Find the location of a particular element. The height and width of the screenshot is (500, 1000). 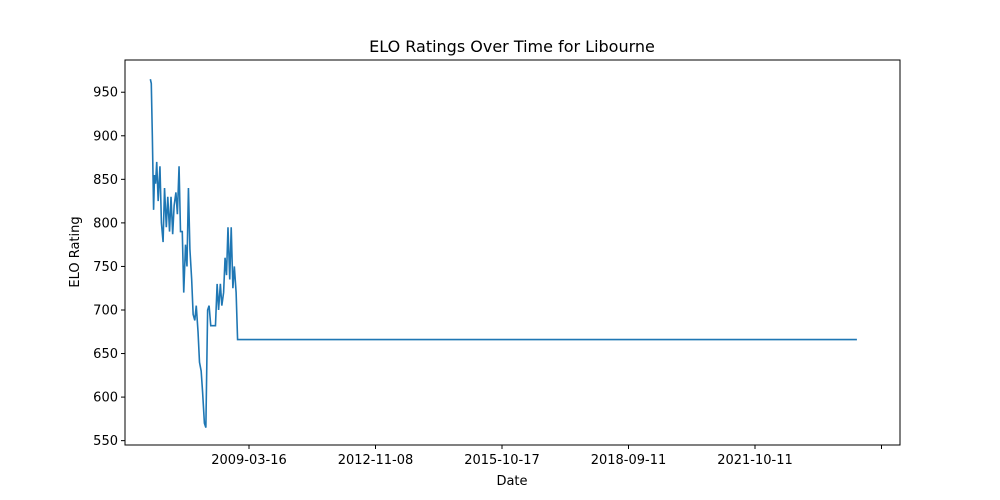

x-tick-label: 2015-10-17 is located at coordinates (502, 460).